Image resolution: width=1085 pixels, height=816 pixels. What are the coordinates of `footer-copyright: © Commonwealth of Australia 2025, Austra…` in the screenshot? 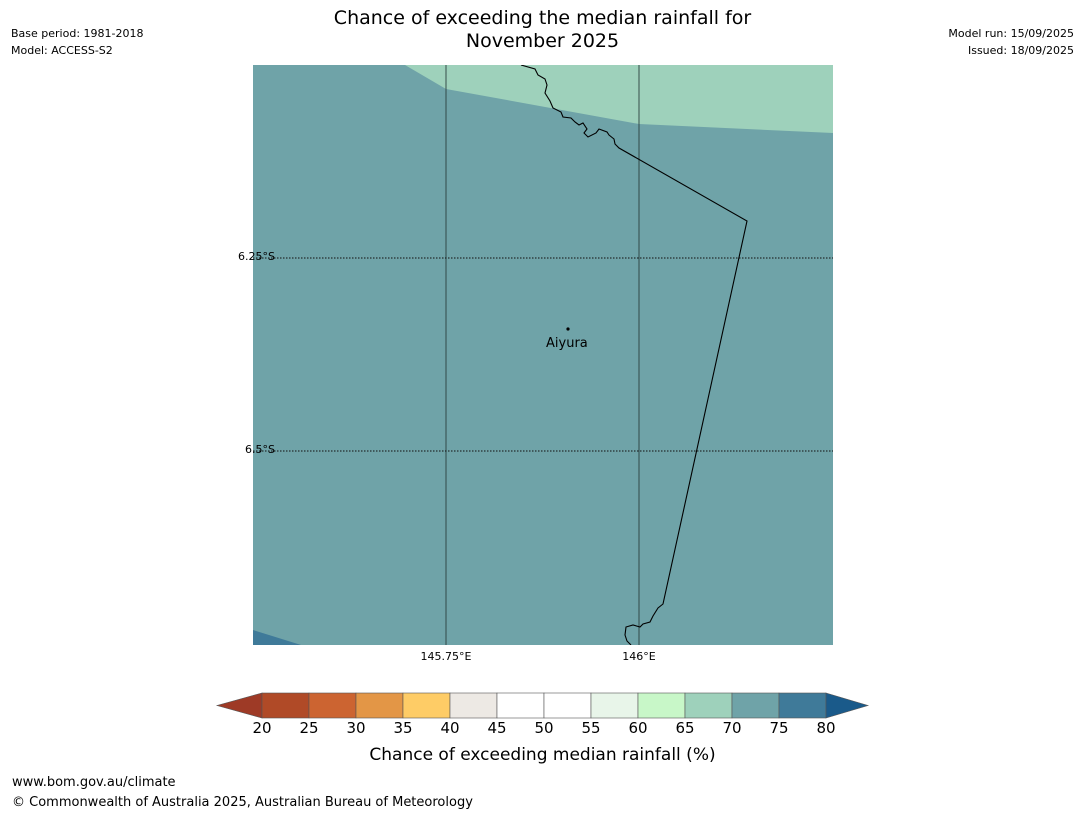 It's located at (242, 802).